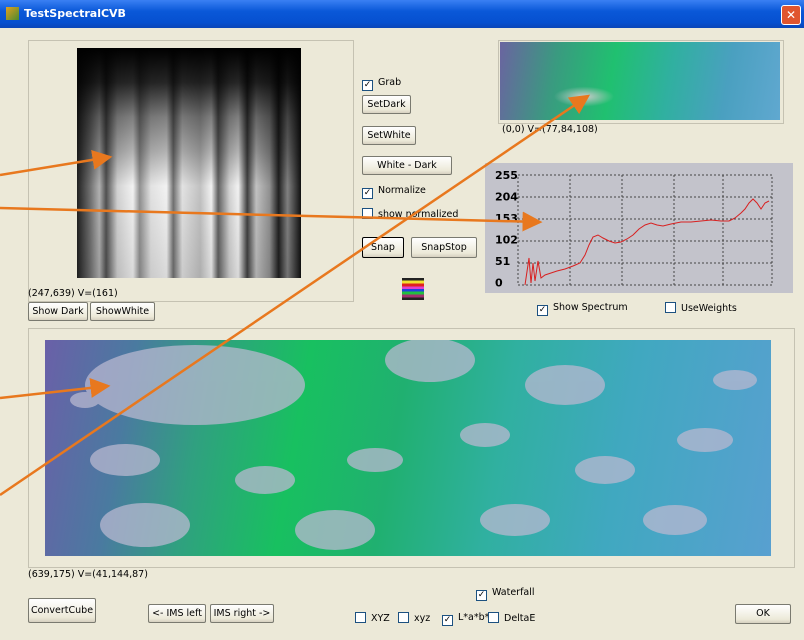 The width and height of the screenshot is (804, 640). What do you see at coordinates (242, 613) in the screenshot?
I see `ims-right-button: IMS right ->` at bounding box center [242, 613].